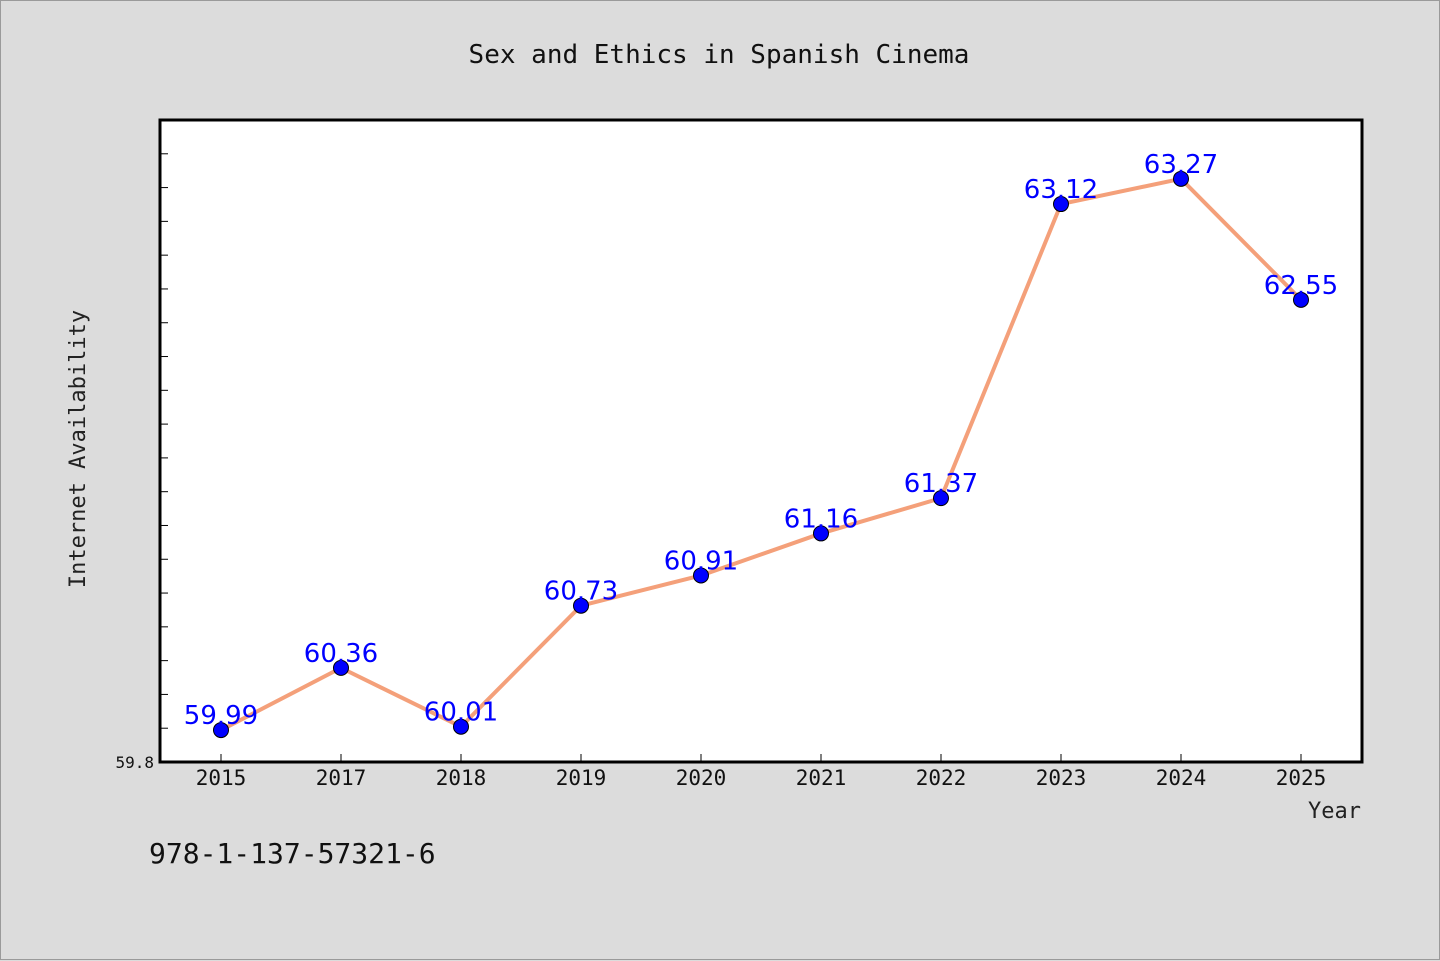 The height and width of the screenshot is (961, 1440). I want to click on data-label: 60.36, so click(341, 654).